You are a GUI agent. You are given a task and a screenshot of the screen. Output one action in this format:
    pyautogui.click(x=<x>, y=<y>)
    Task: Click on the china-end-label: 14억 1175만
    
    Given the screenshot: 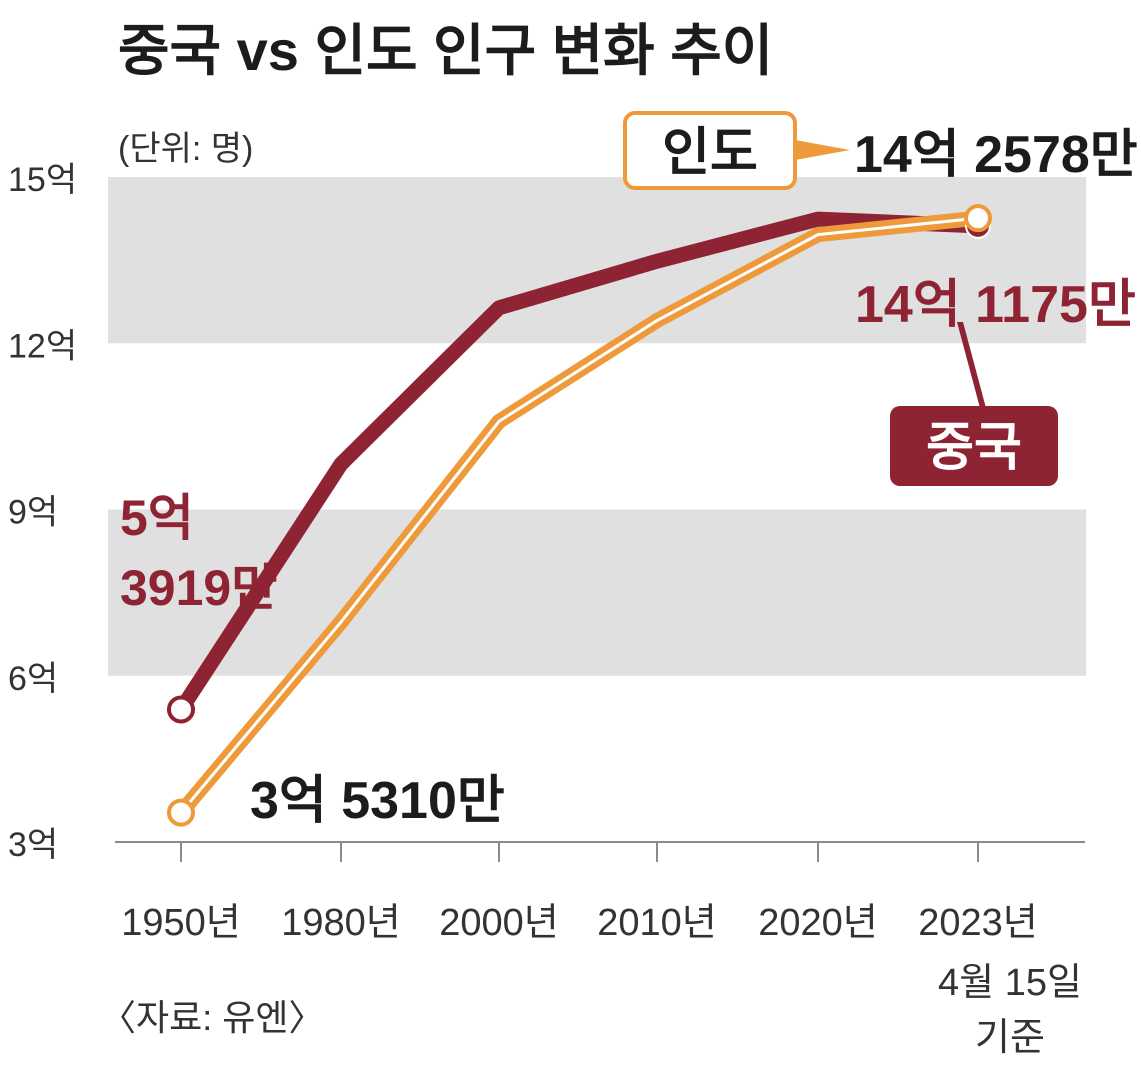 What is the action you would take?
    pyautogui.click(x=995, y=305)
    